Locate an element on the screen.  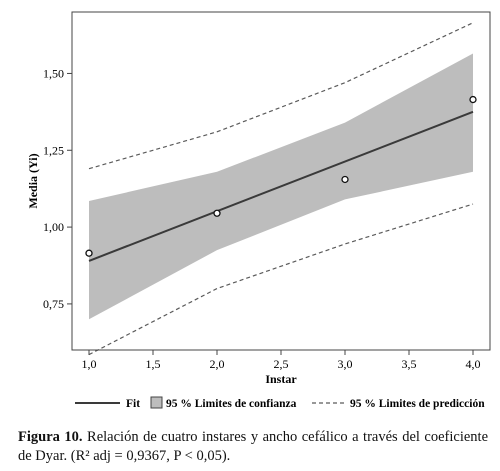
x-tick-label: 3,0 is located at coordinates (345, 364).